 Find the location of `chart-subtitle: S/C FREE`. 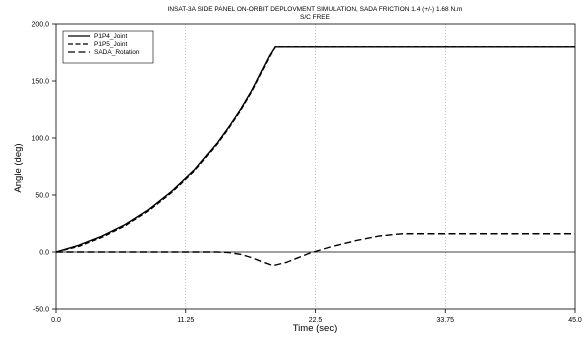

chart-subtitle: S/C FREE is located at coordinates (315, 17).